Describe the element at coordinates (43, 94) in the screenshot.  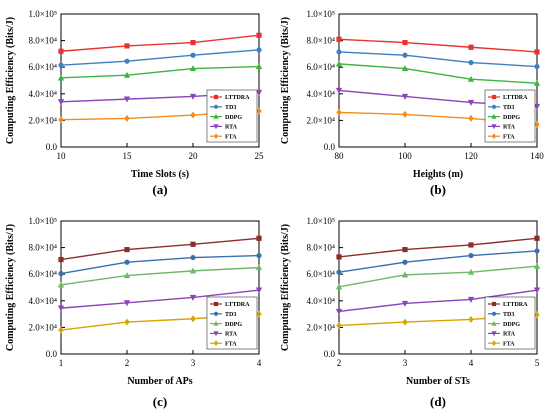
I see `y-tick-label: 4.0×10⁴` at that location.